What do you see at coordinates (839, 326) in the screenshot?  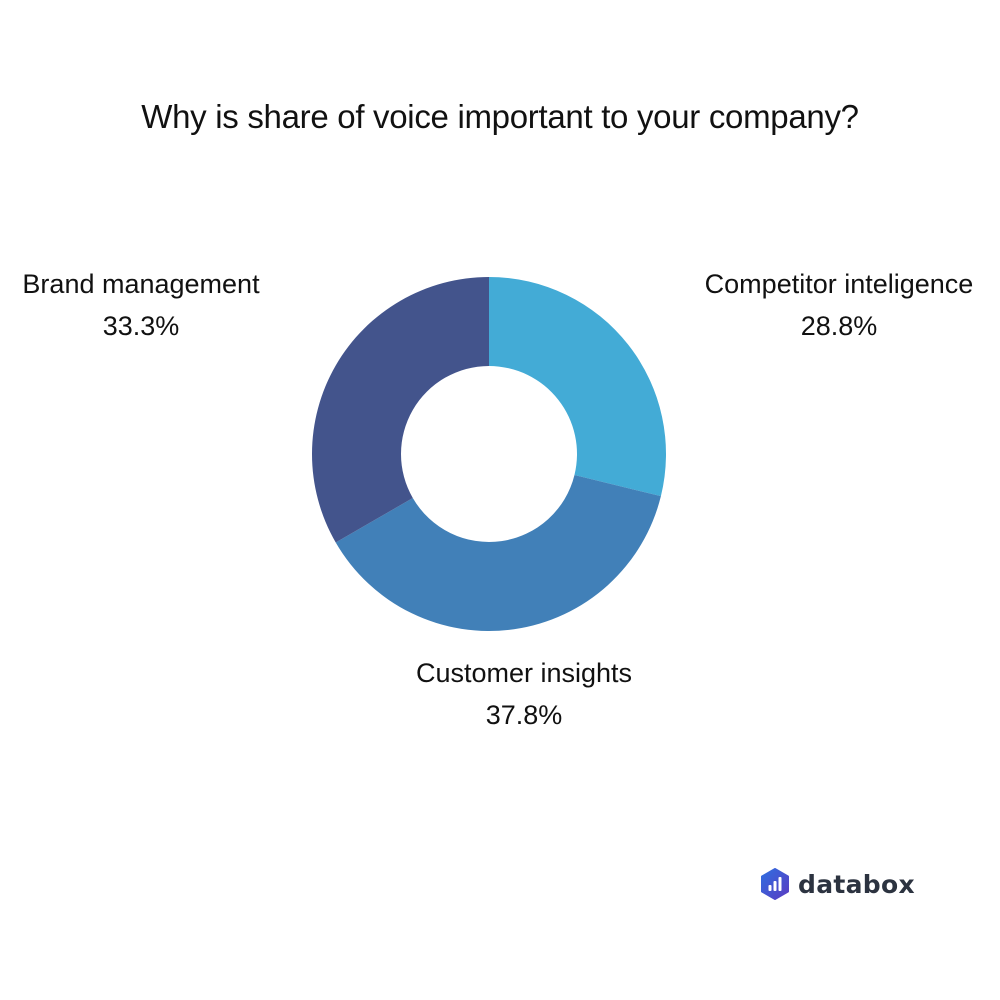 I see `slice-label-percent: 28.8%` at bounding box center [839, 326].